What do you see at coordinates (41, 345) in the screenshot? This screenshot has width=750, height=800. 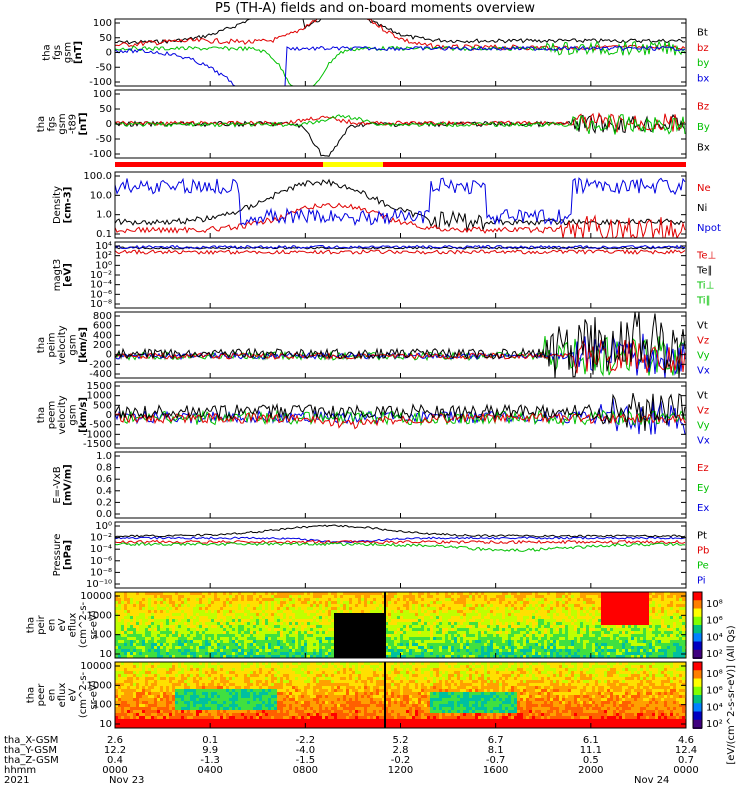 I see `y-axis-label: tha` at bounding box center [41, 345].